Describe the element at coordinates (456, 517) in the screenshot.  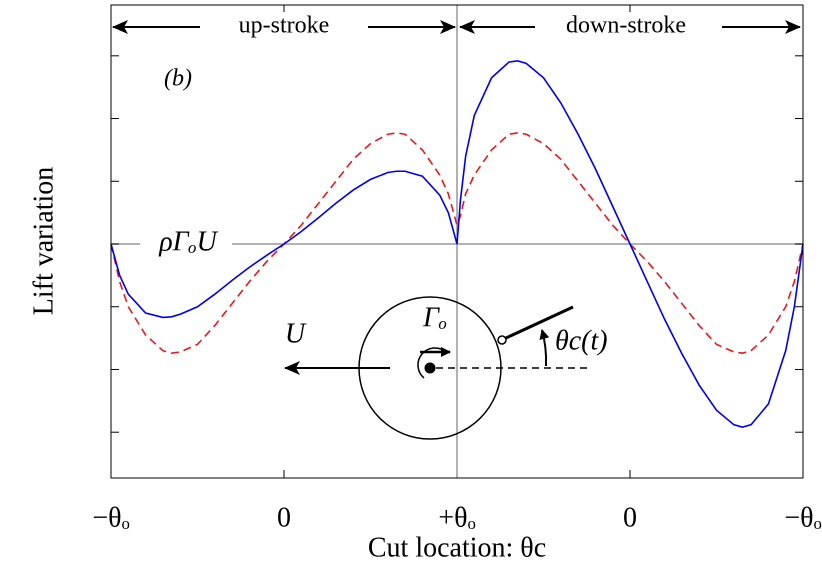
I see `x-tick-label: +θₒ` at that location.